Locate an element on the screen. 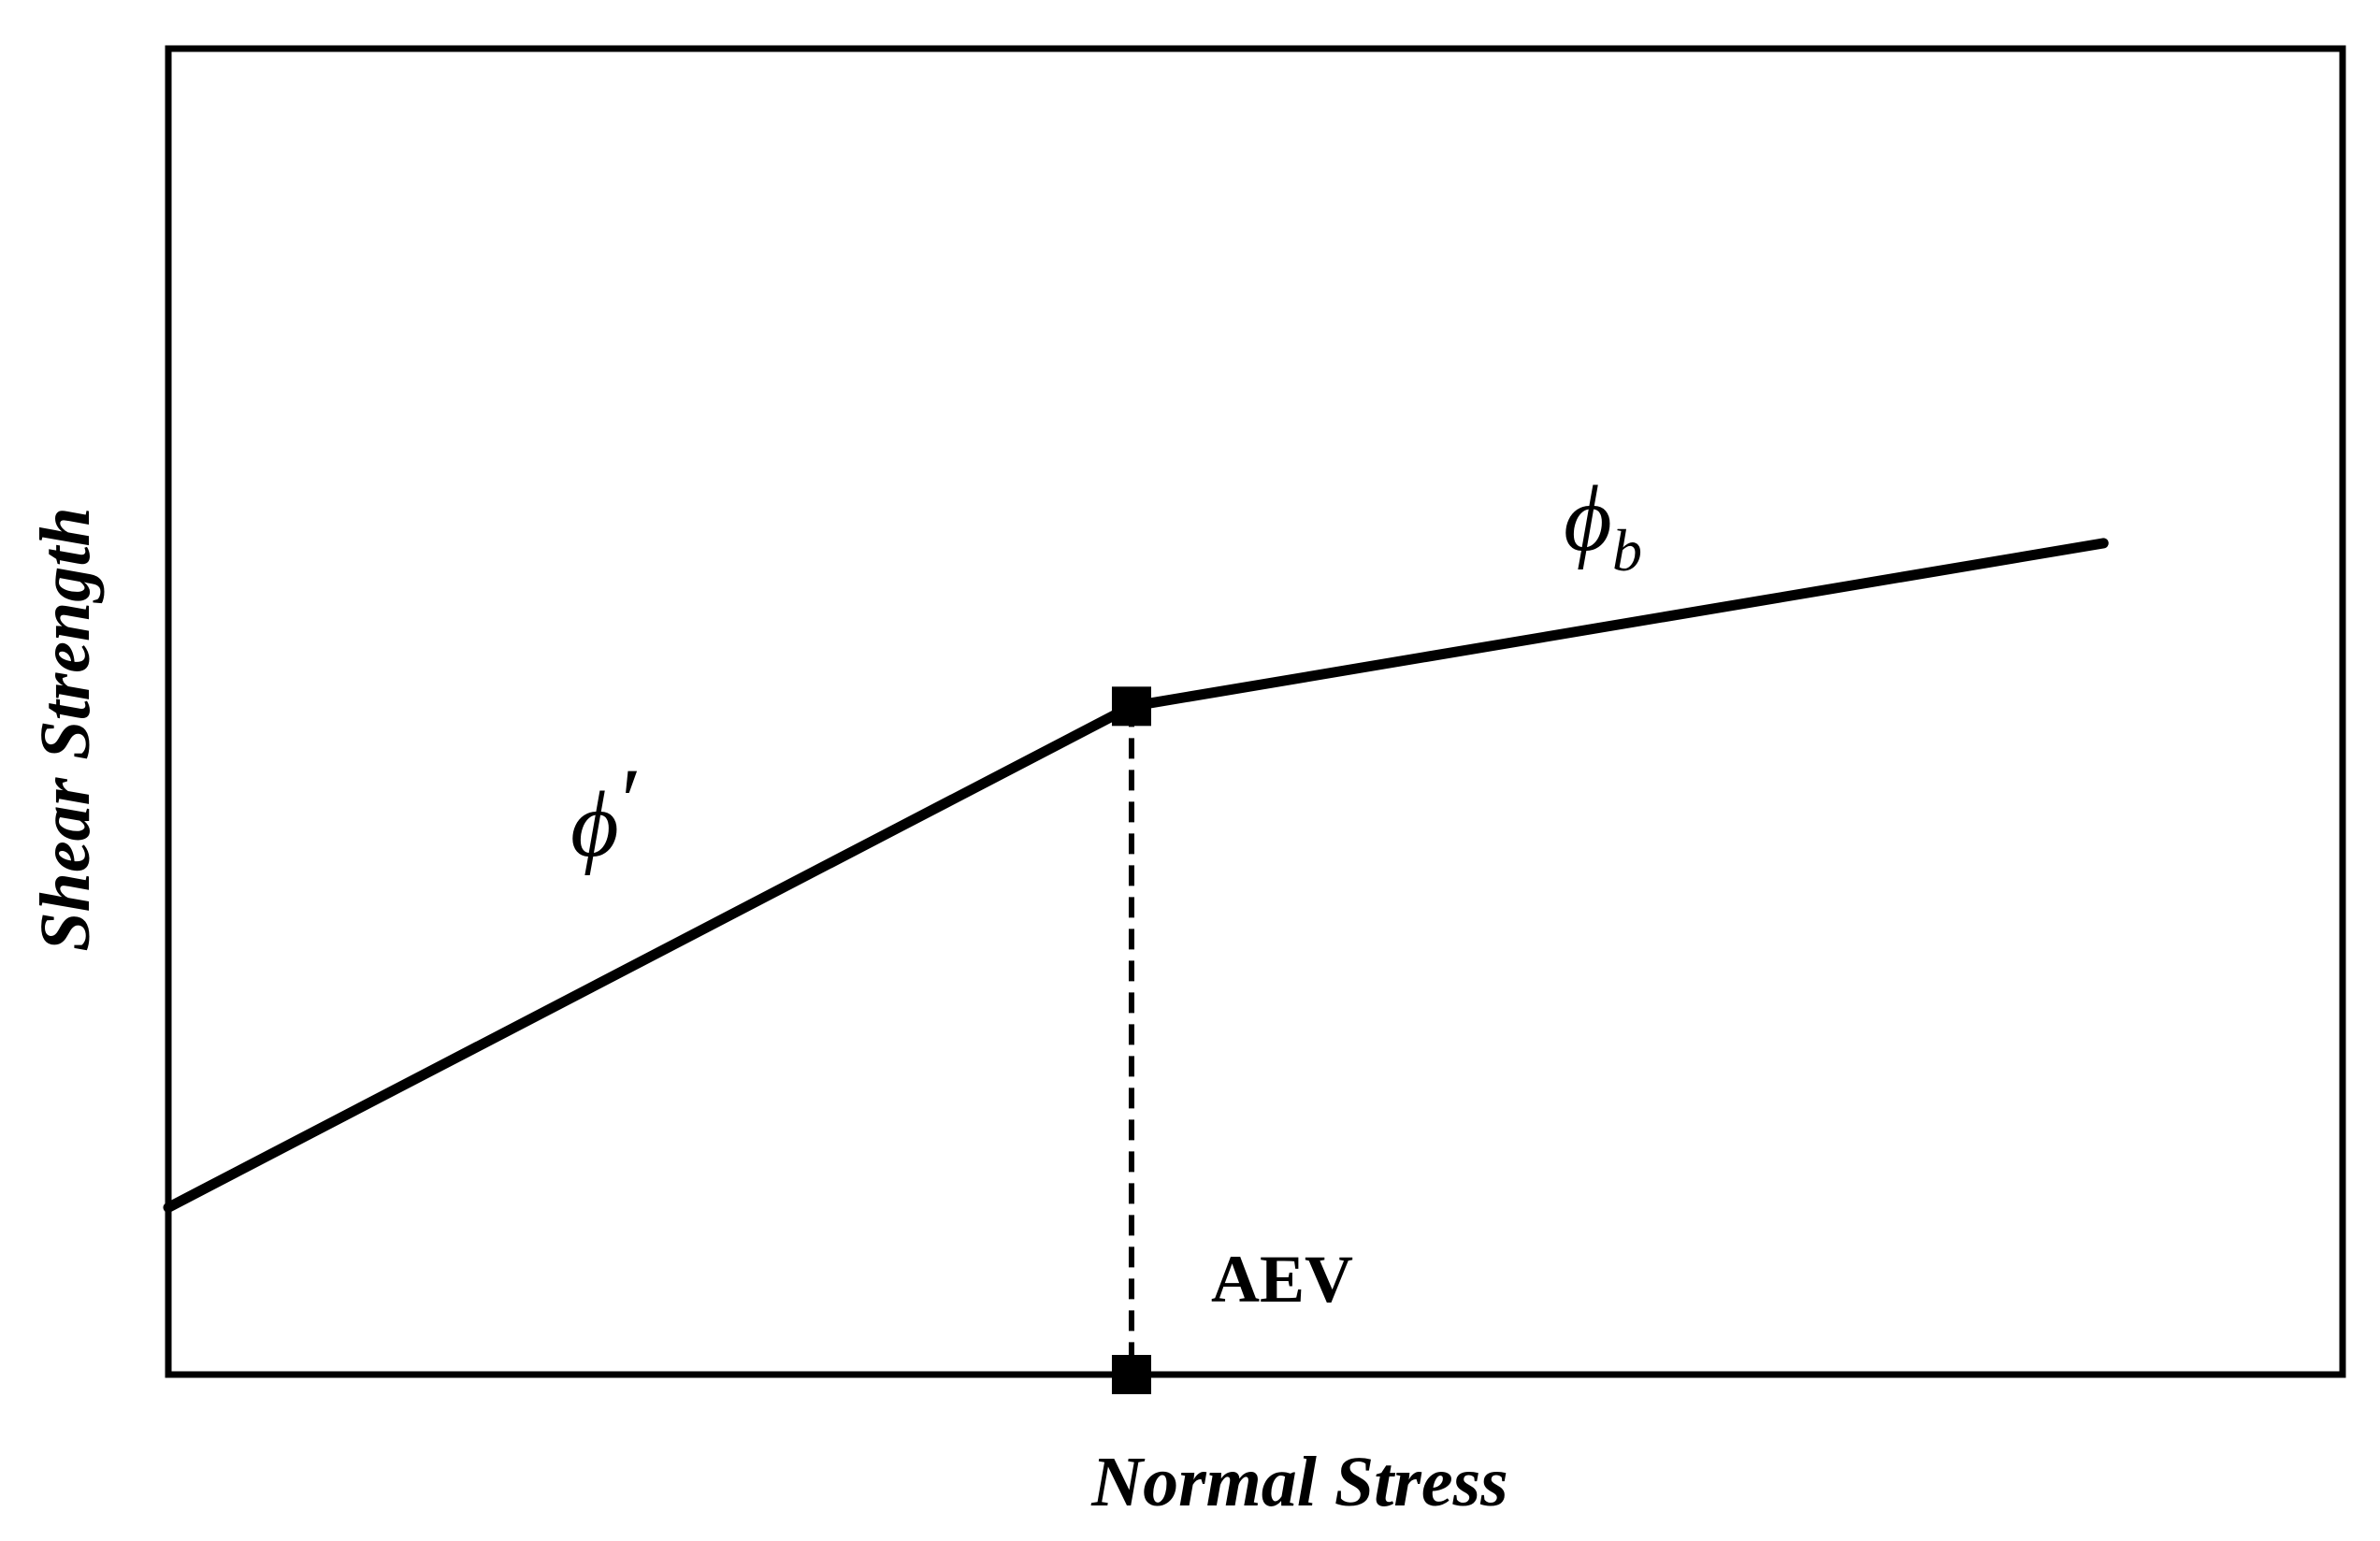  phi-b-subscript: b is located at coordinates (1627, 550).